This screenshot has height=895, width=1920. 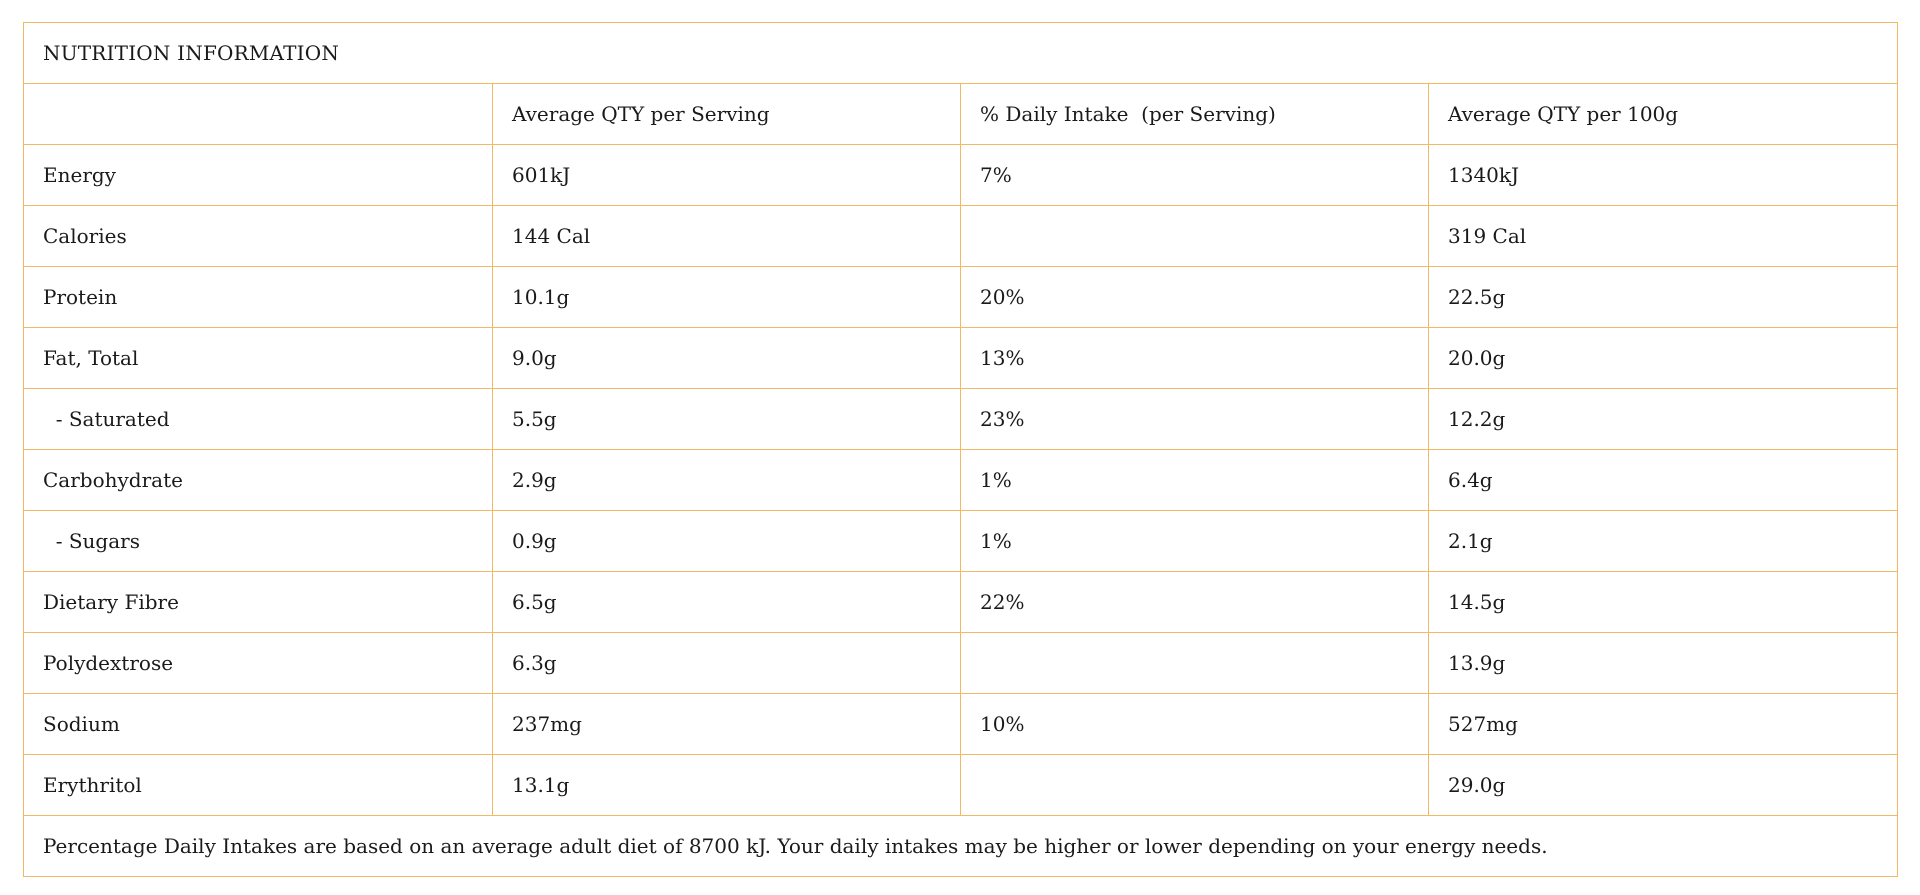 What do you see at coordinates (258, 480) in the screenshot?
I see `nutrient-name: Carbohydrate` at bounding box center [258, 480].